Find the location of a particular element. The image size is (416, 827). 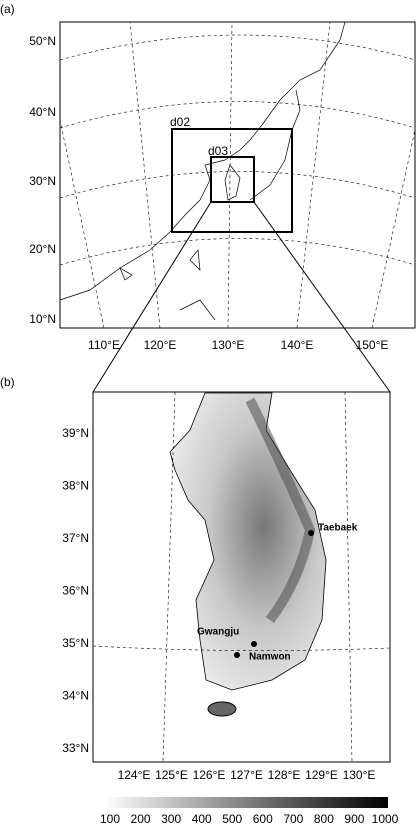

lat-label: 39°N is located at coordinates (75, 433).